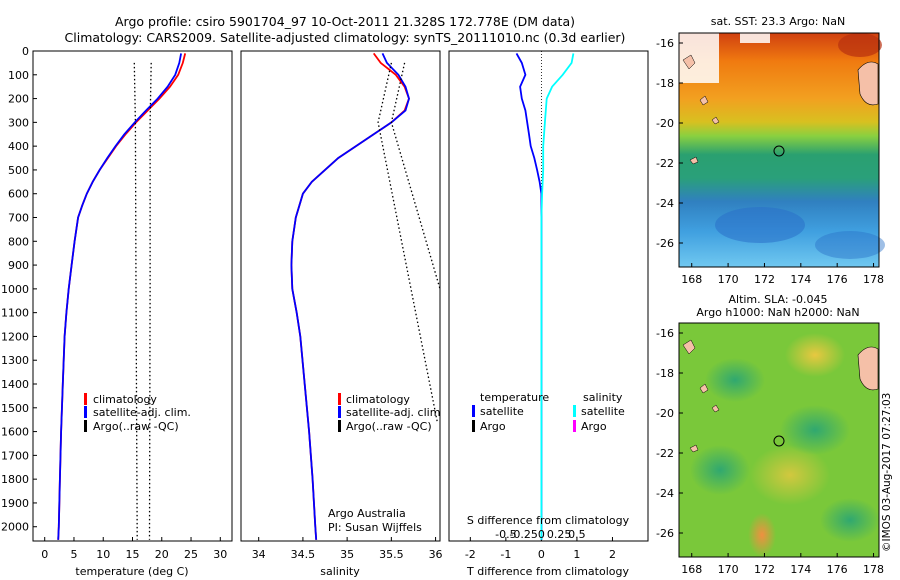 The height and width of the screenshot is (580, 900). What do you see at coordinates (800, 569) in the screenshot?
I see `lon-tick-label: 174` at bounding box center [800, 569].